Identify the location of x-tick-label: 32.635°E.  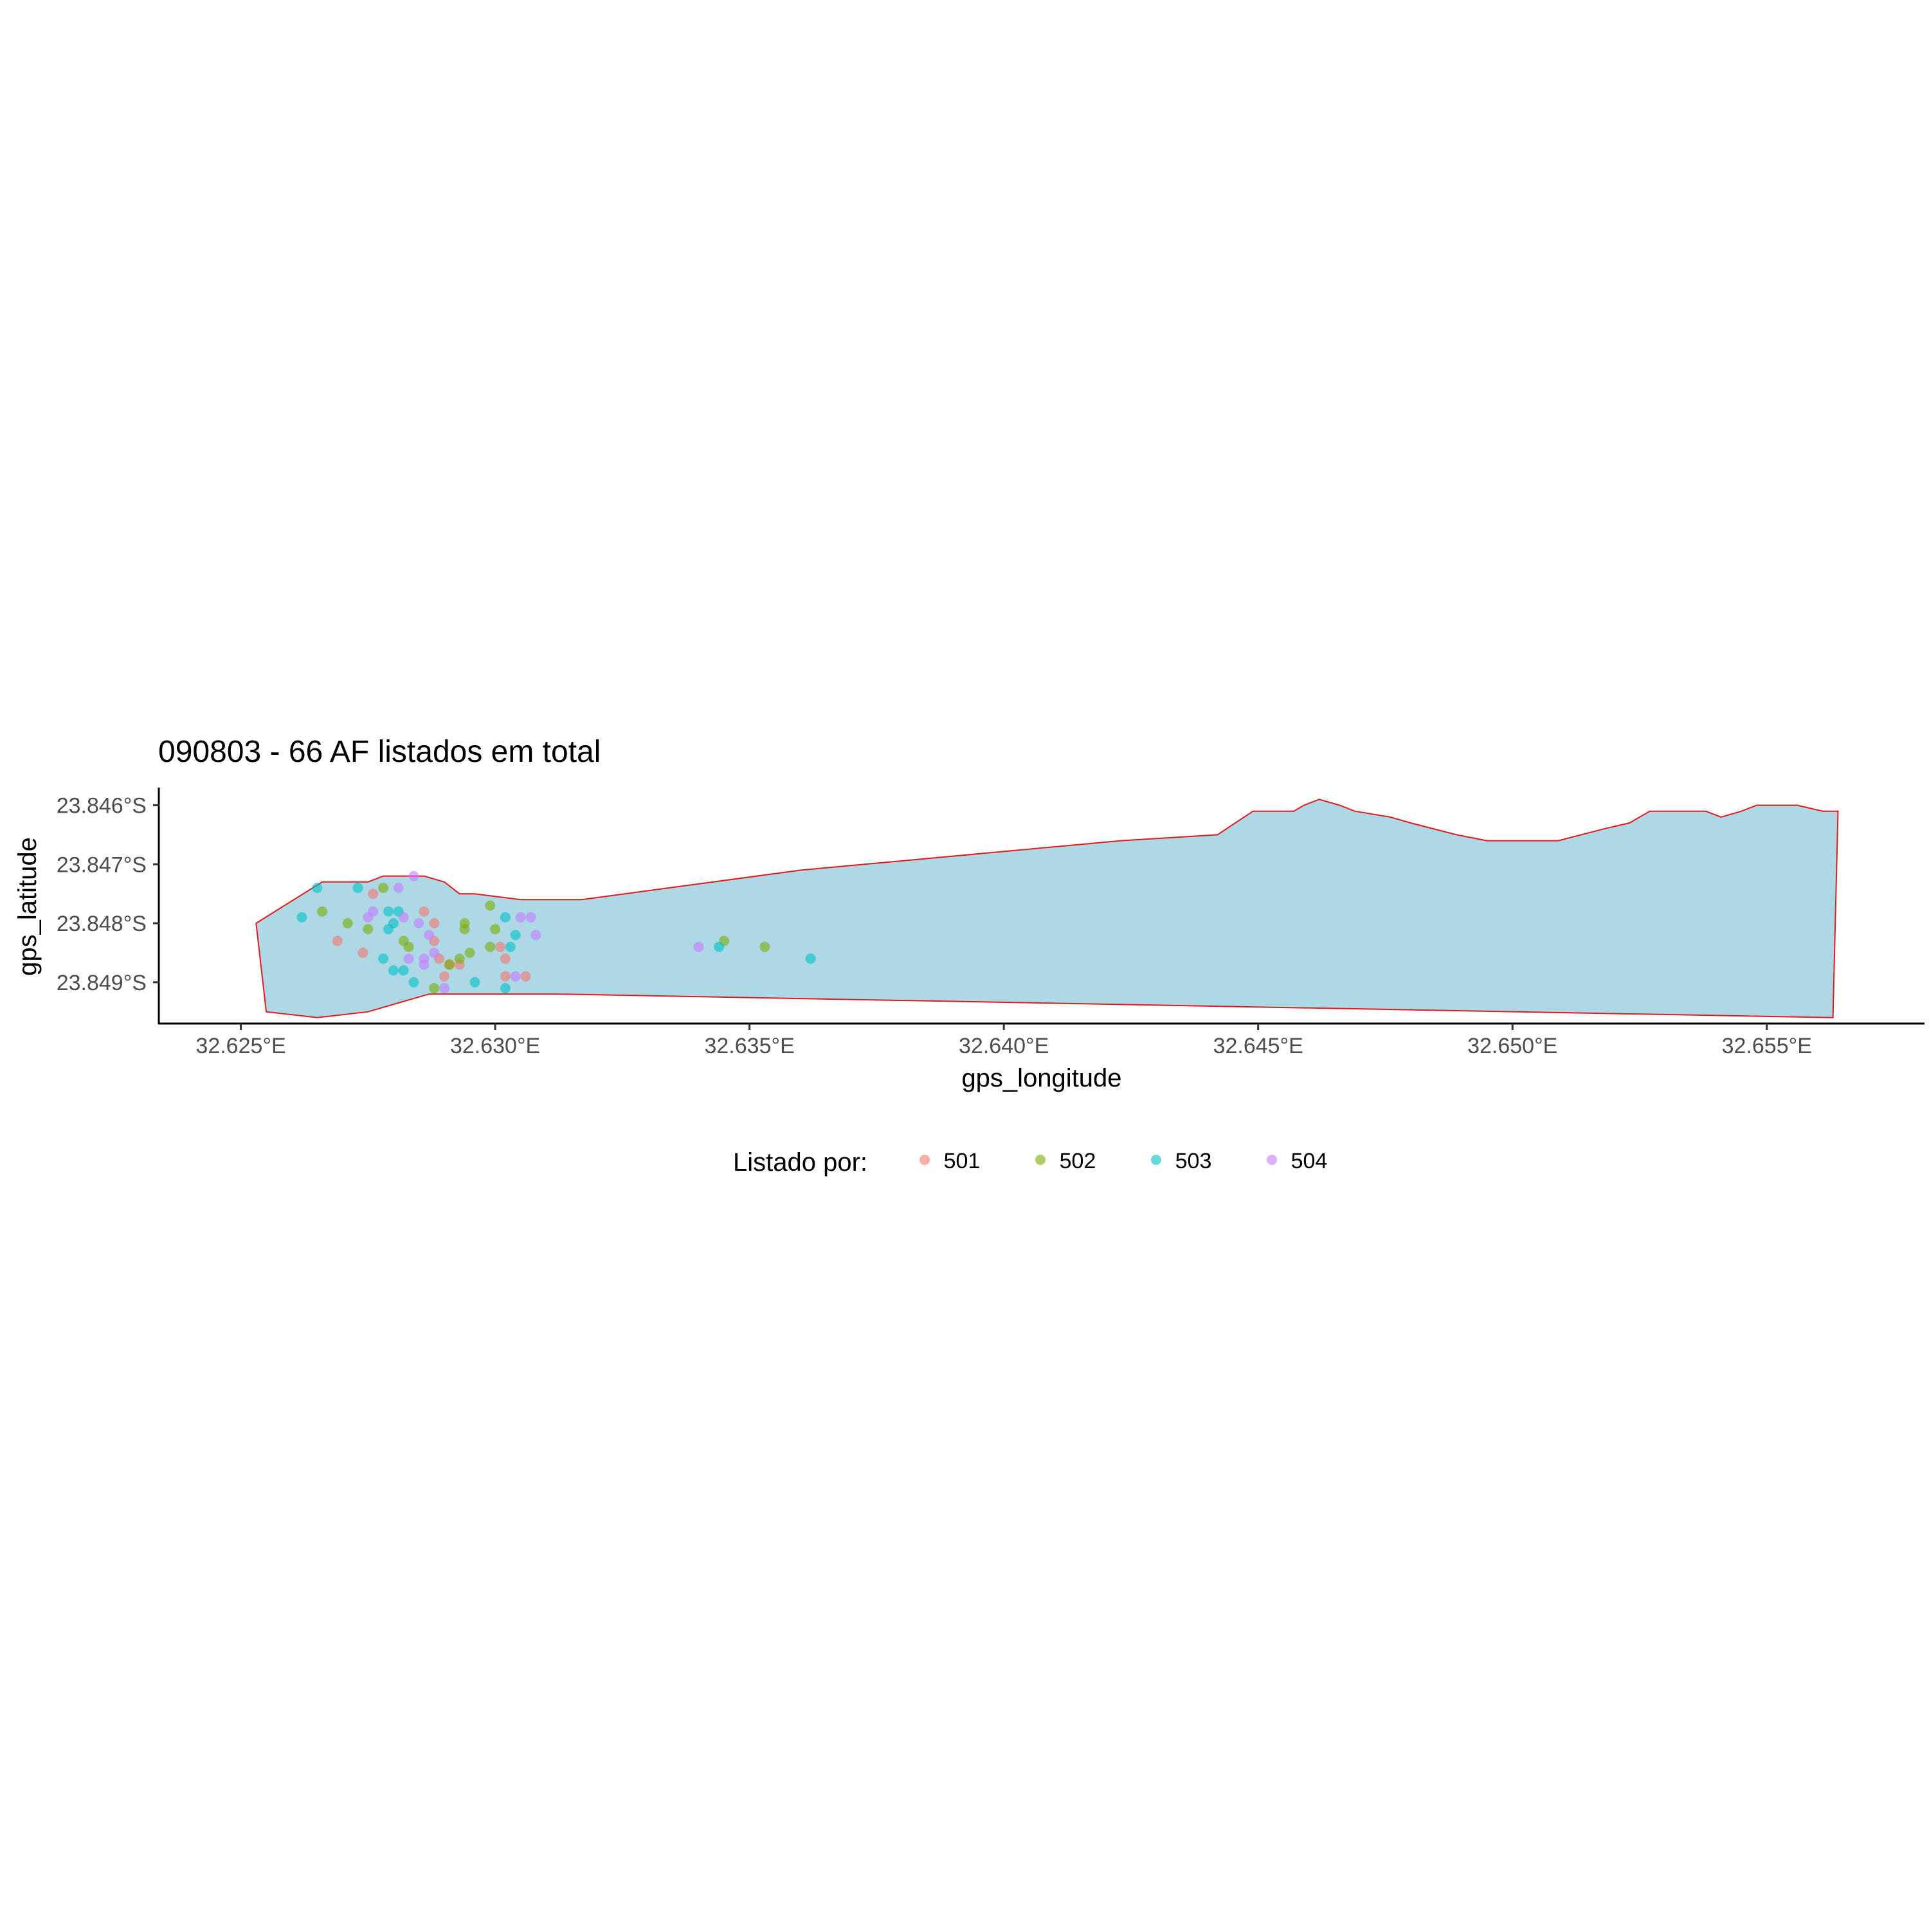
(749, 1046).